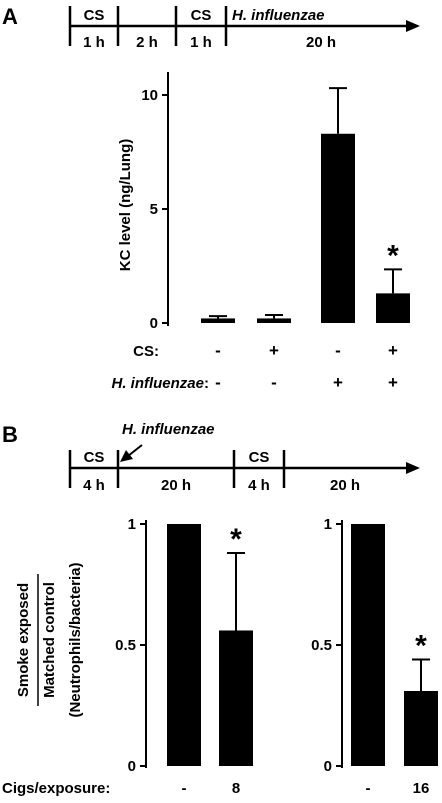  I want to click on chart-b-ylabel-denominator: Matched control, so click(49, 640).